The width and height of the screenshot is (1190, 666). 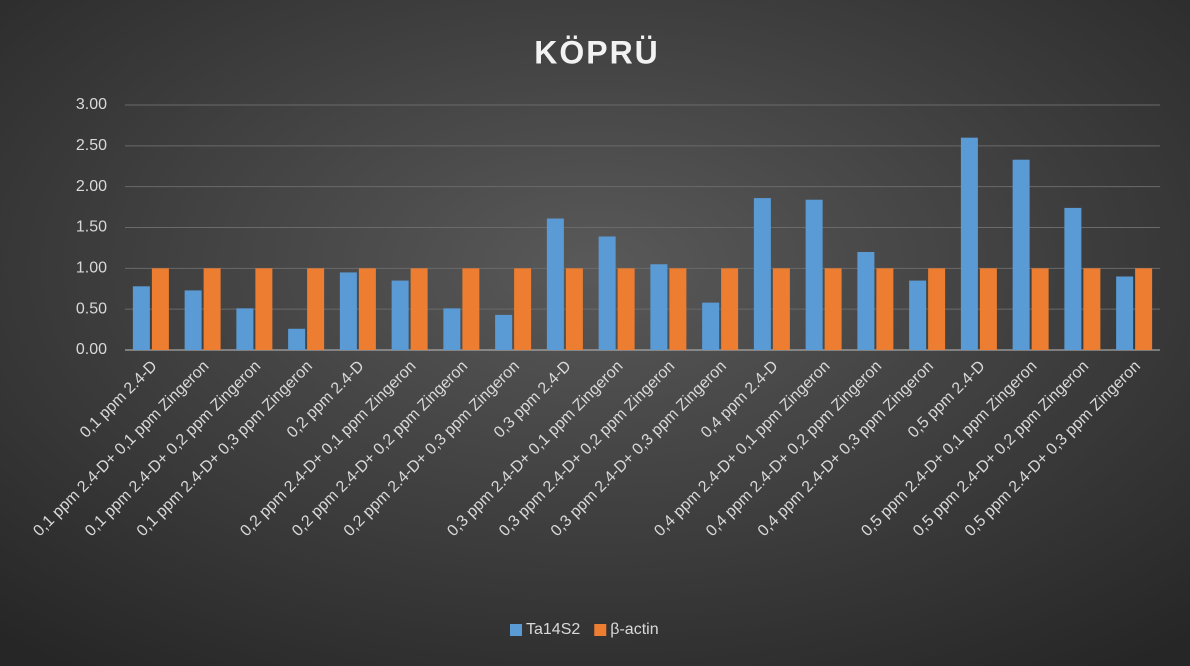 I want to click on y-tick-label: 2.50, so click(x=91, y=145).